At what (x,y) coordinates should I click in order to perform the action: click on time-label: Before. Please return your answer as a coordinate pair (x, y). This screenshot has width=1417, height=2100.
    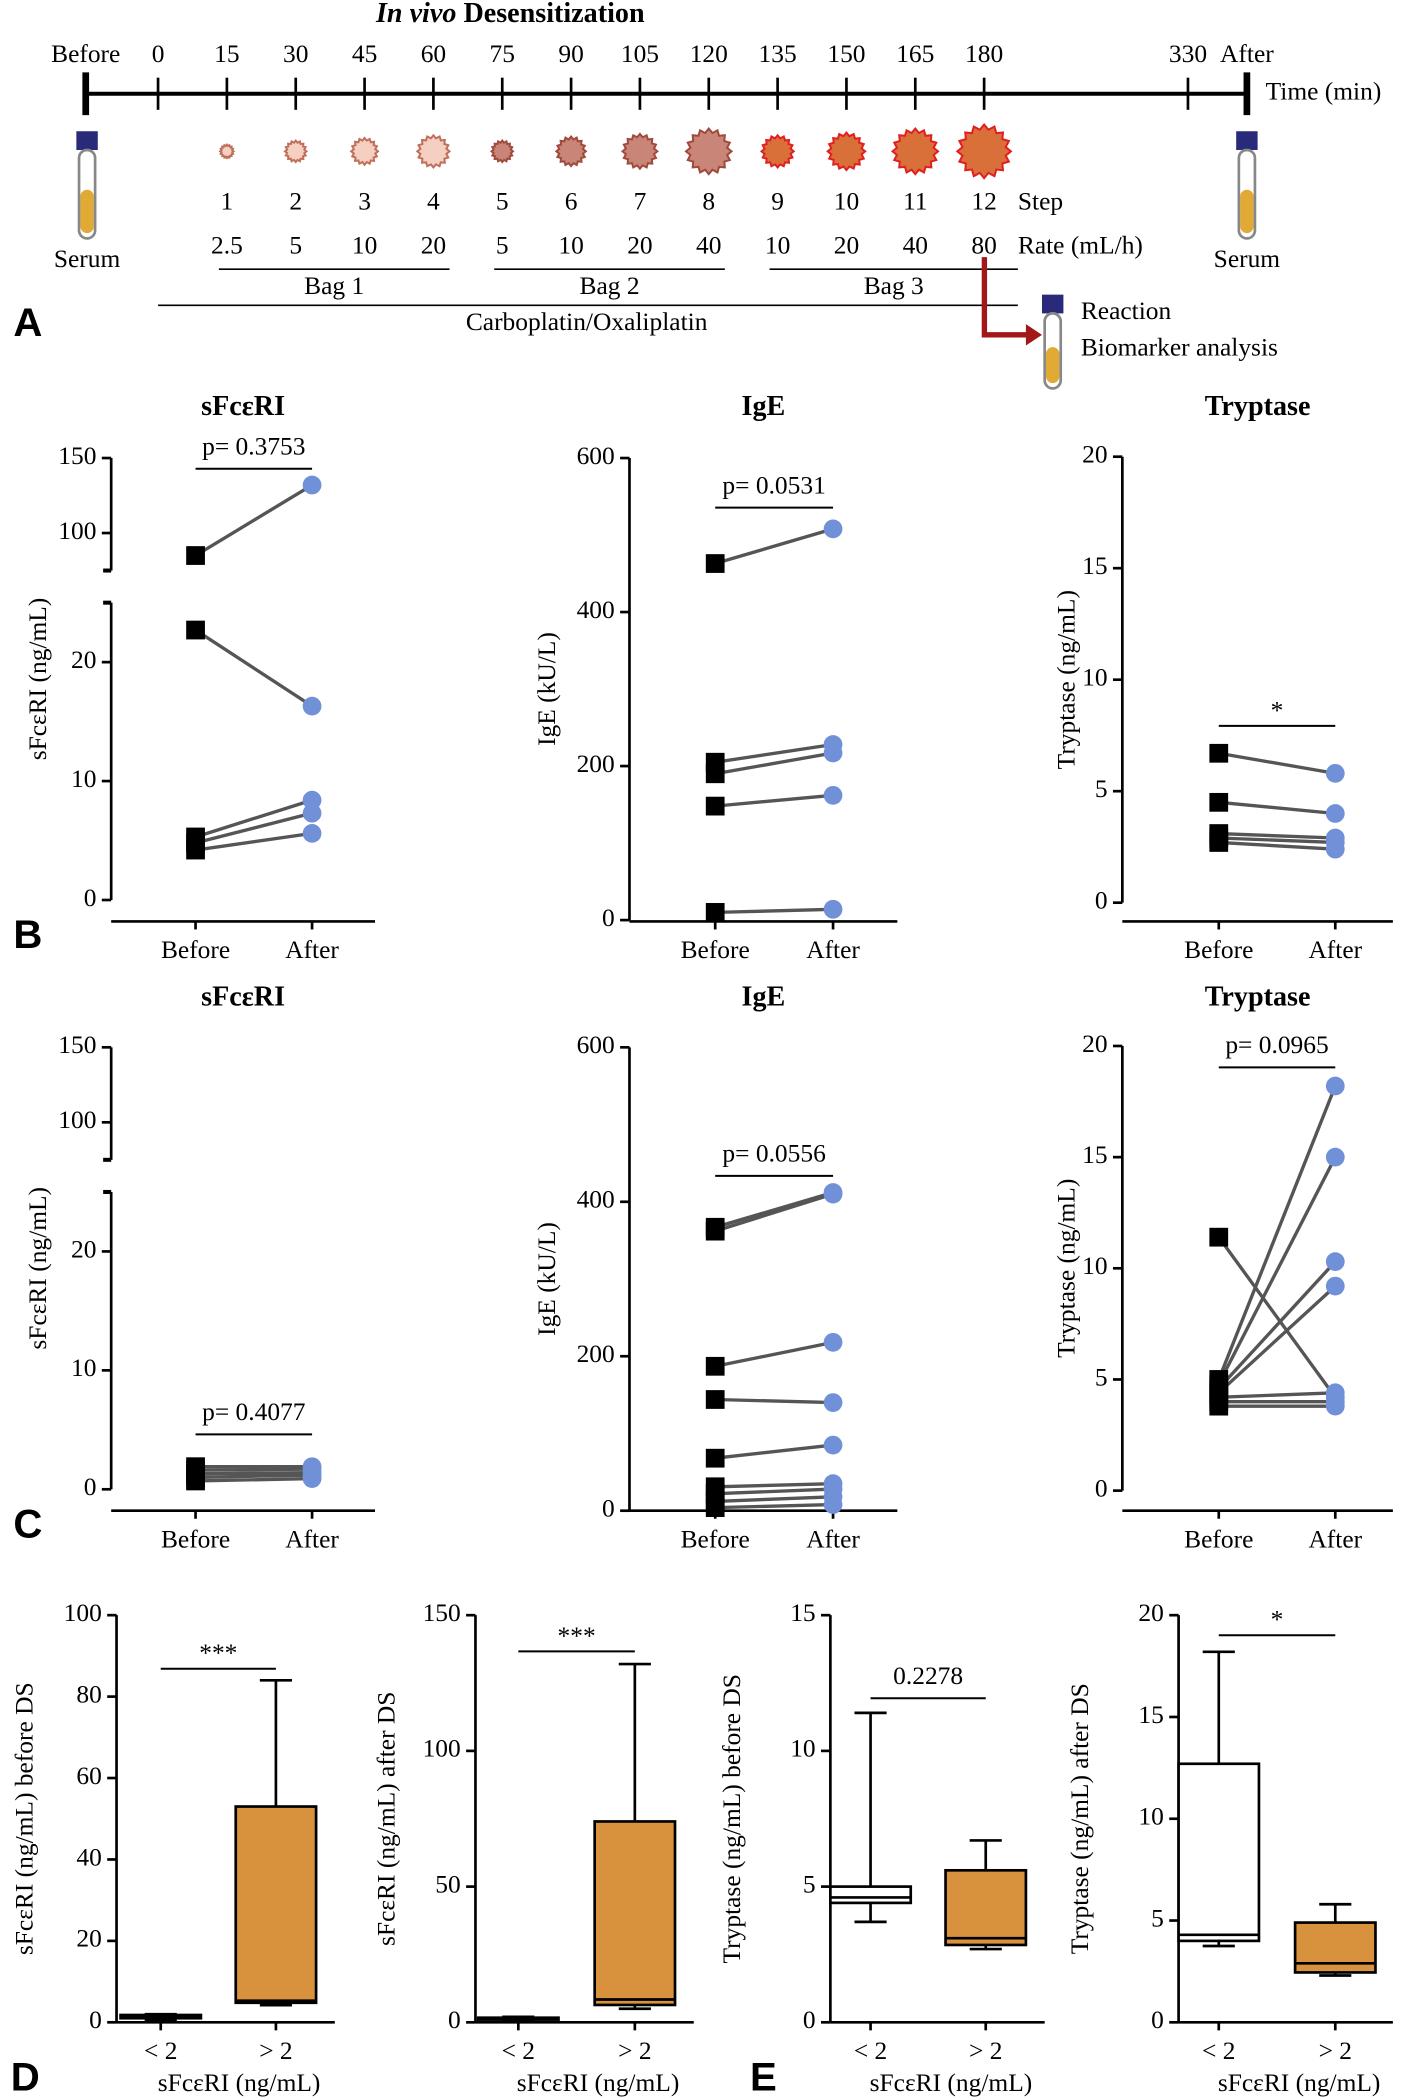
    Looking at the image, I should click on (85, 53).